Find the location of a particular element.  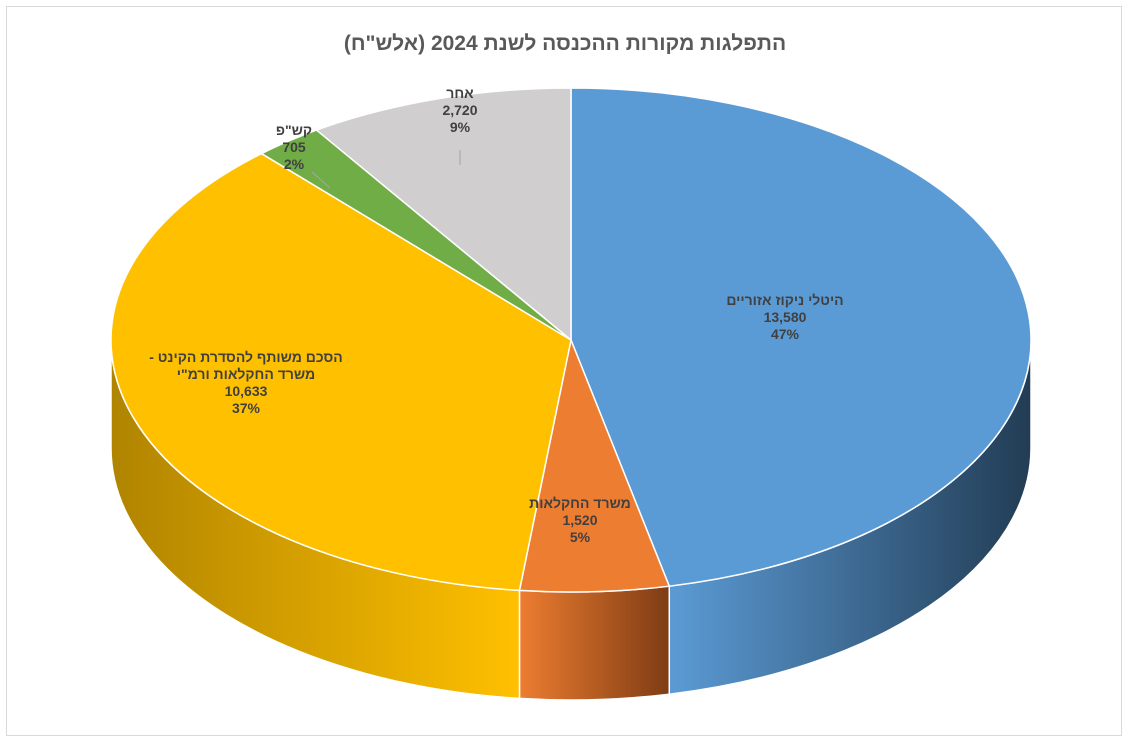

pie-label-0-percent-label: 47% is located at coordinates (785, 334).